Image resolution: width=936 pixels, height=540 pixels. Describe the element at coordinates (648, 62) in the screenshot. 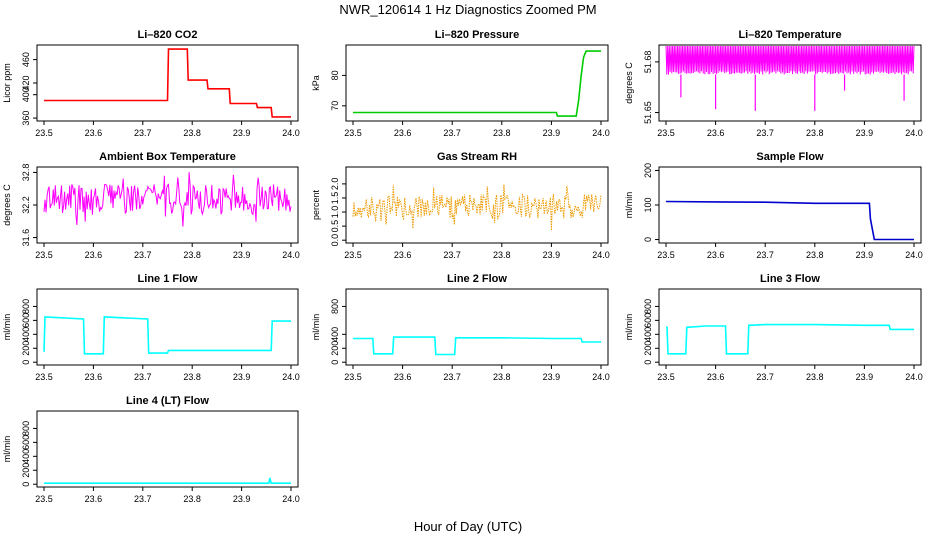

I see `y-tick-label: 51.68` at that location.